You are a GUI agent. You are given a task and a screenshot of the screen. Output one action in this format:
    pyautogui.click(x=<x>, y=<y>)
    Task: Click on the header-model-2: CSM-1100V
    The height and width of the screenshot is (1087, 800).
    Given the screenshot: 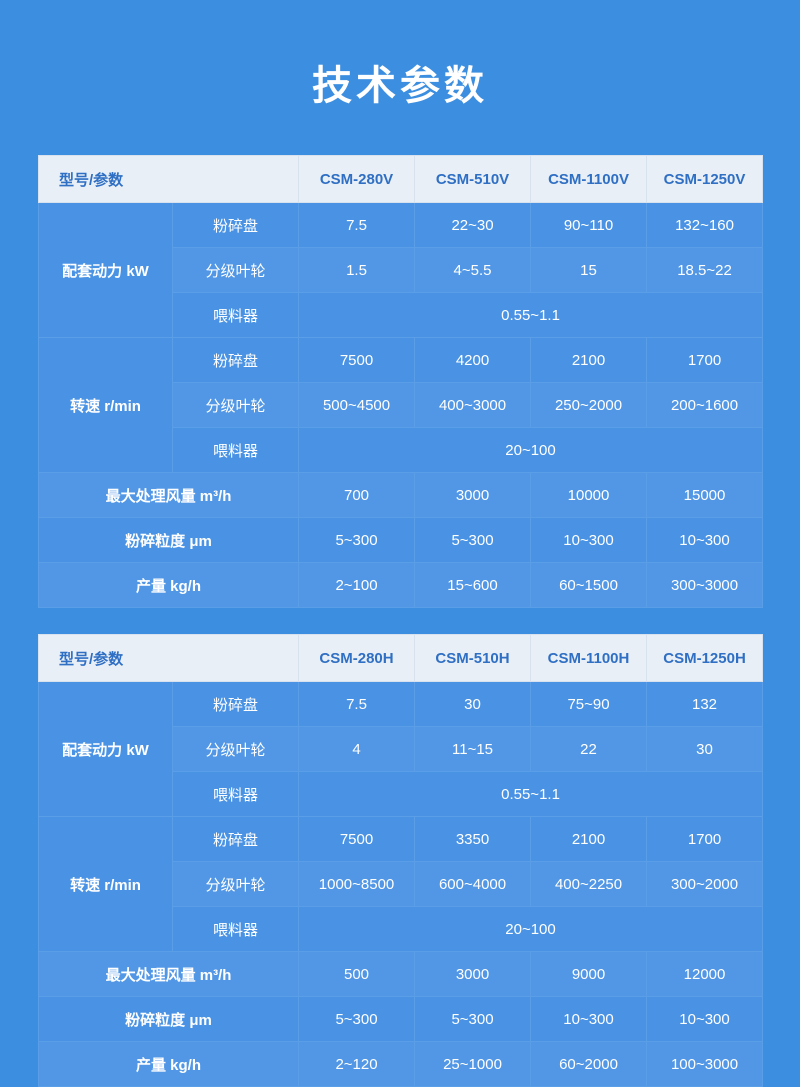 What is the action you would take?
    pyautogui.click(x=589, y=179)
    